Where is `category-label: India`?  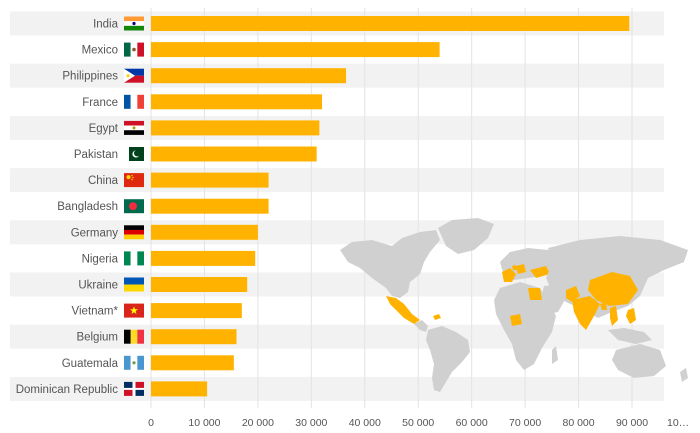 category-label: India is located at coordinates (106, 25).